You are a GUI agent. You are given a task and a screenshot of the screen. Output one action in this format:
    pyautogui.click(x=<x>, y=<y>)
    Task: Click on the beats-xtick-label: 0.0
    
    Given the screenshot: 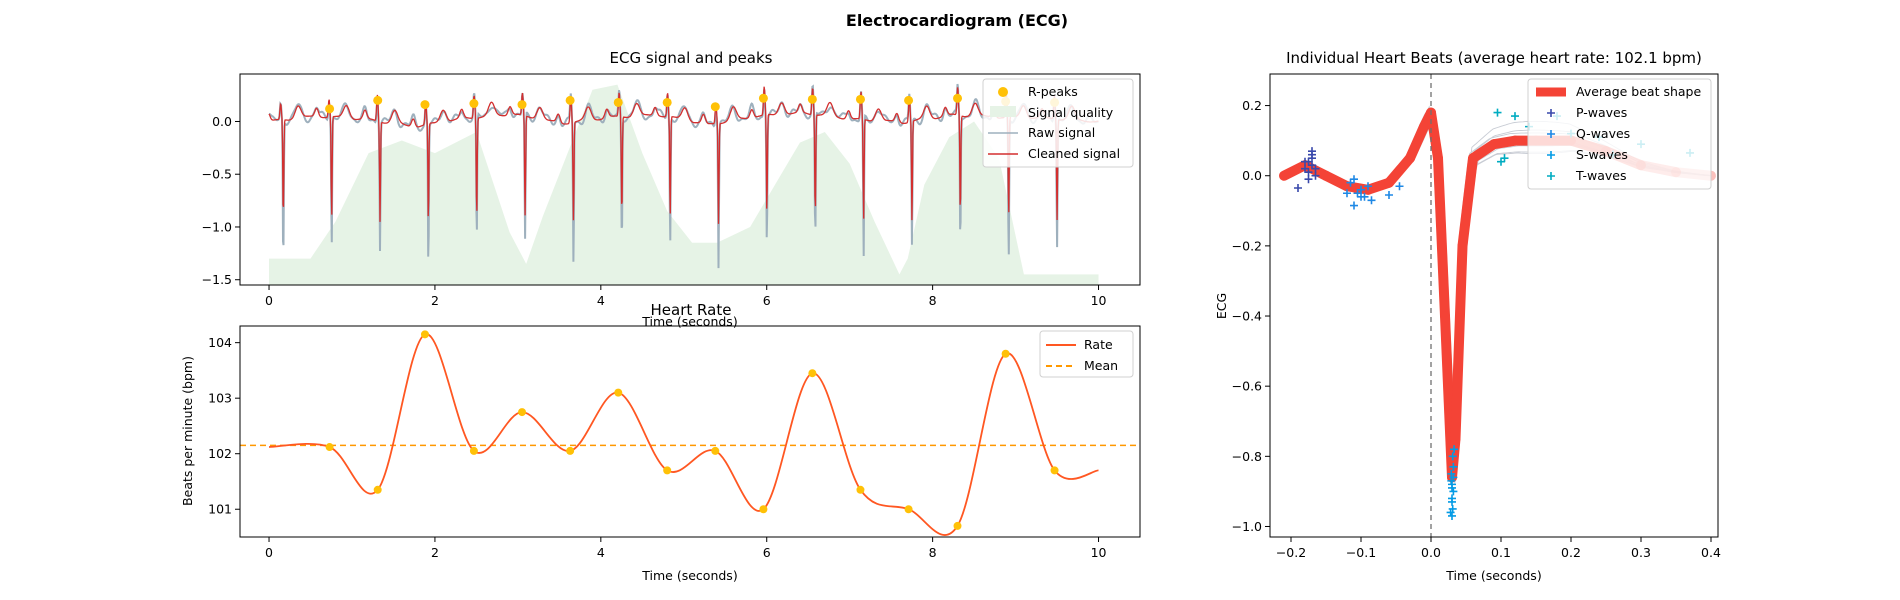 What is the action you would take?
    pyautogui.click(x=1431, y=552)
    